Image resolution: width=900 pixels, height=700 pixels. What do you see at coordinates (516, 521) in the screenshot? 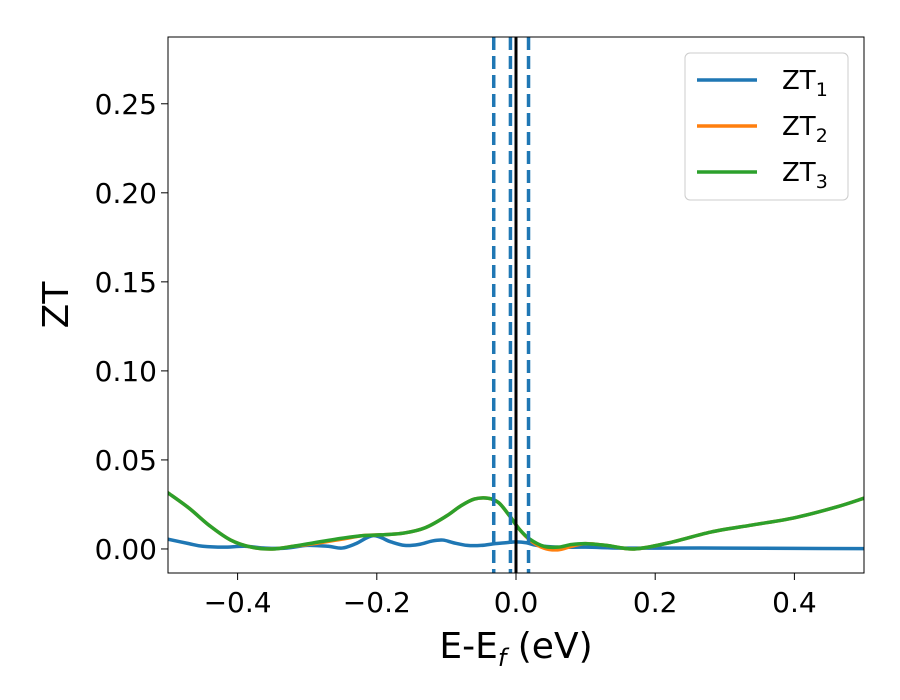
I see `series-line-zt3` at bounding box center [516, 521].